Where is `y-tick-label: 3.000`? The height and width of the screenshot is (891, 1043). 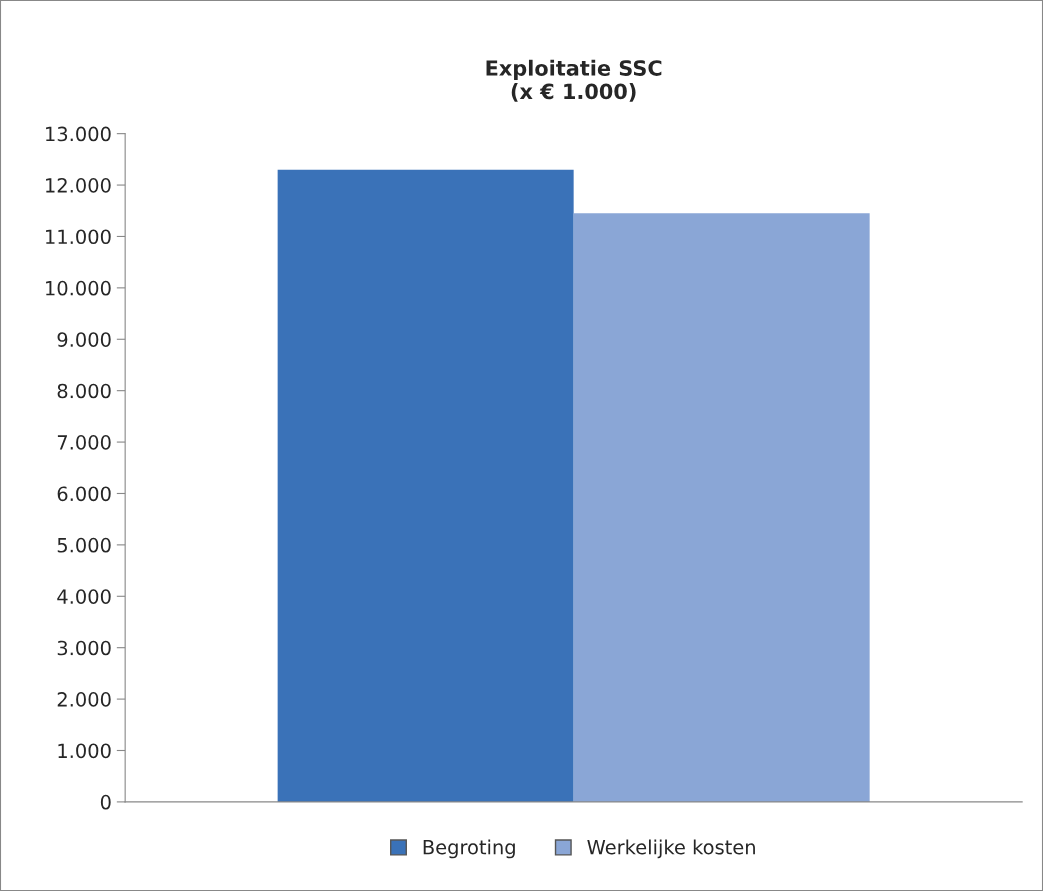 y-tick-label: 3.000 is located at coordinates (84, 648).